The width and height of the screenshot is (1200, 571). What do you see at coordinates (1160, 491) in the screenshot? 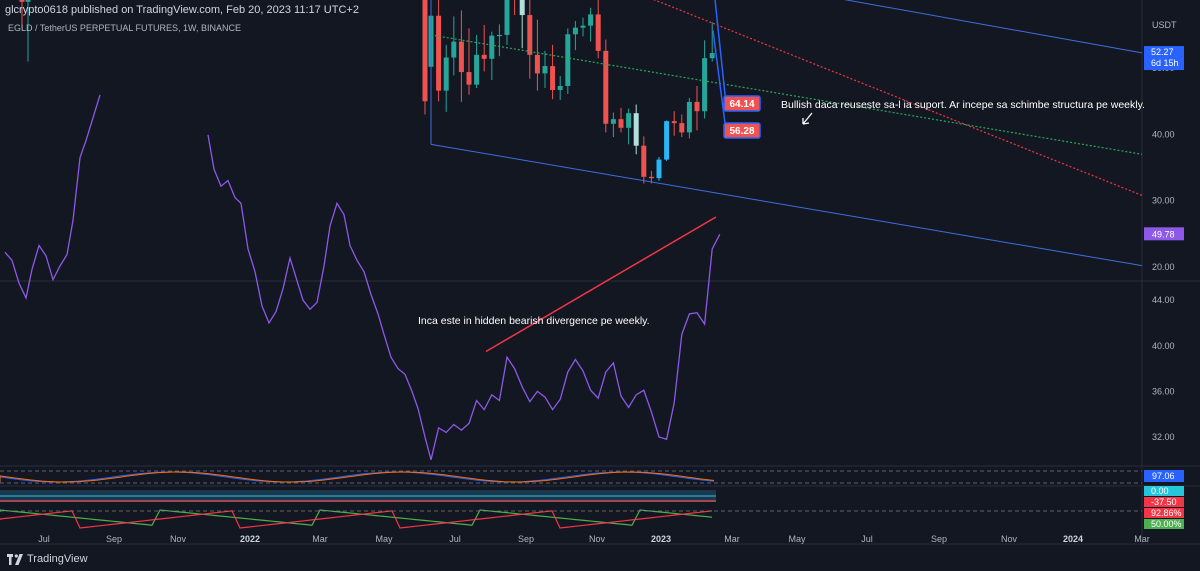
I see `oscillator-value: 0.00` at bounding box center [1160, 491].